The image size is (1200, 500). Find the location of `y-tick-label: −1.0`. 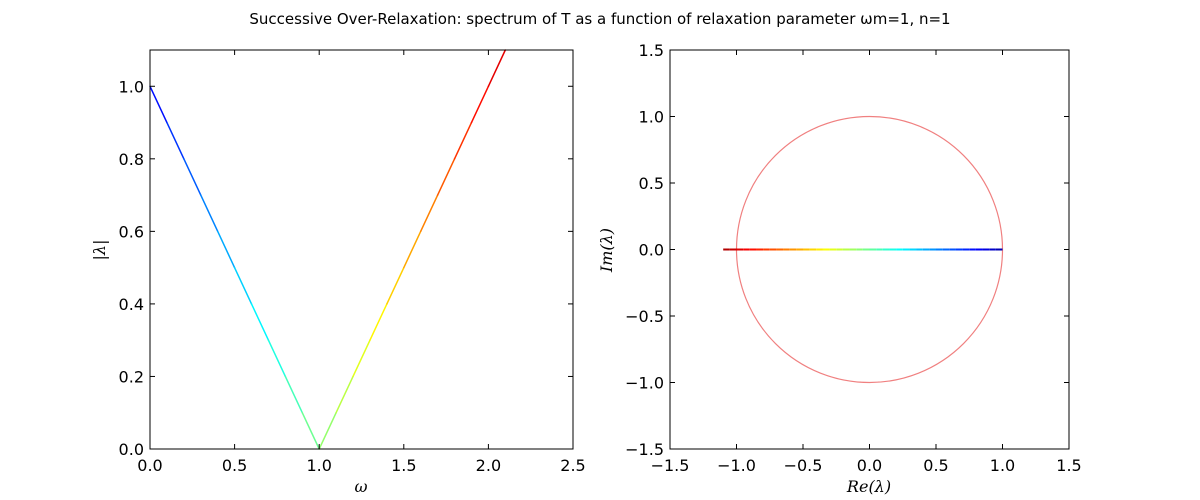

y-tick-label: −1.0 is located at coordinates (644, 383).